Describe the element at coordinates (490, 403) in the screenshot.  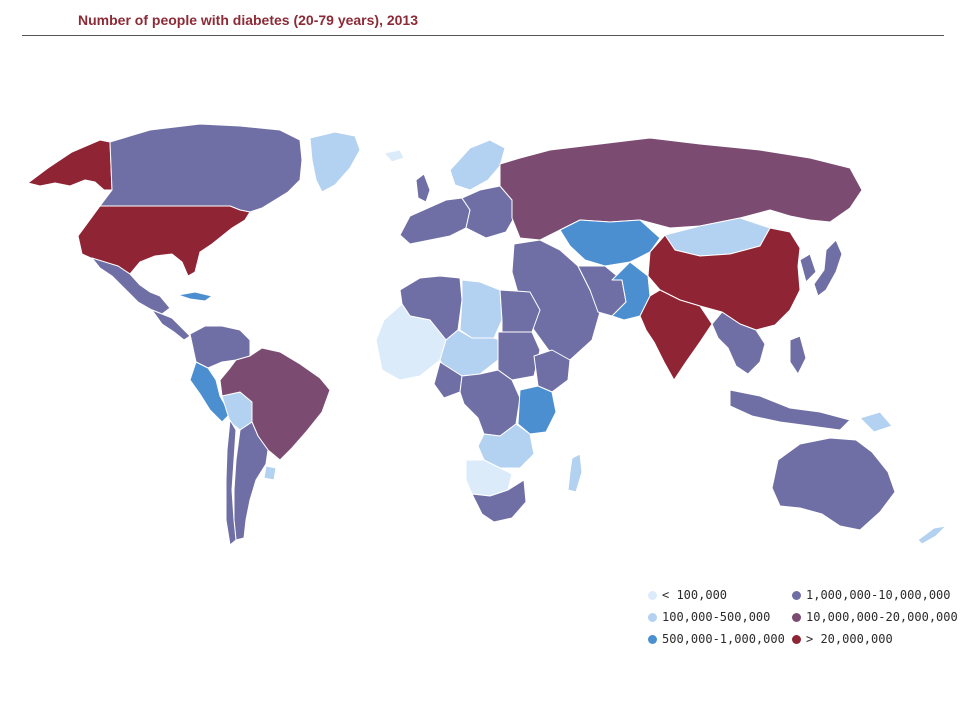
I see `region-central-africa` at that location.